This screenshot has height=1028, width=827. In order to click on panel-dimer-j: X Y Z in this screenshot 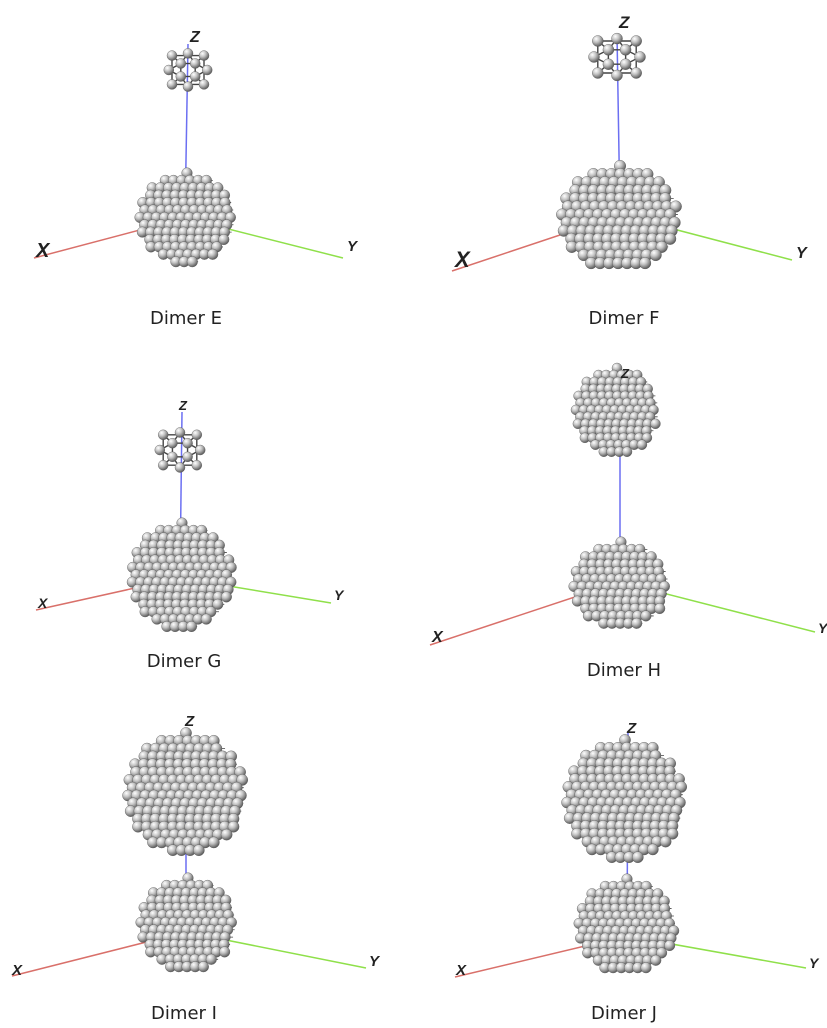, I will do `click(637, 849)`.